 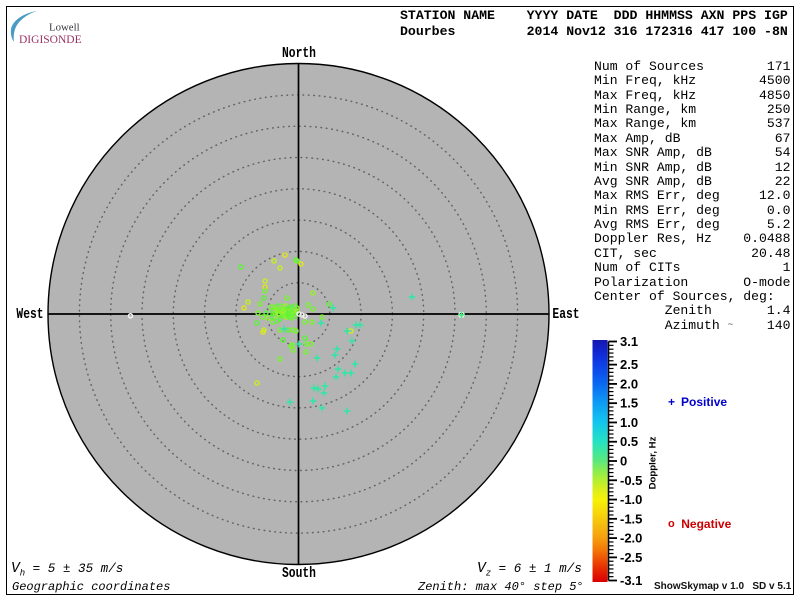 I want to click on svg-text: -1.5, so click(x=631, y=518).